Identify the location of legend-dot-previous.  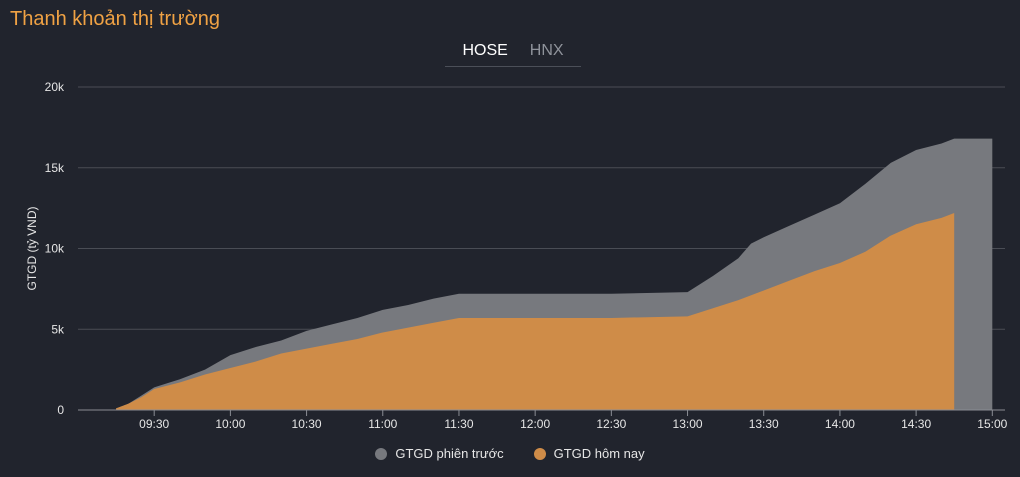
(381, 453).